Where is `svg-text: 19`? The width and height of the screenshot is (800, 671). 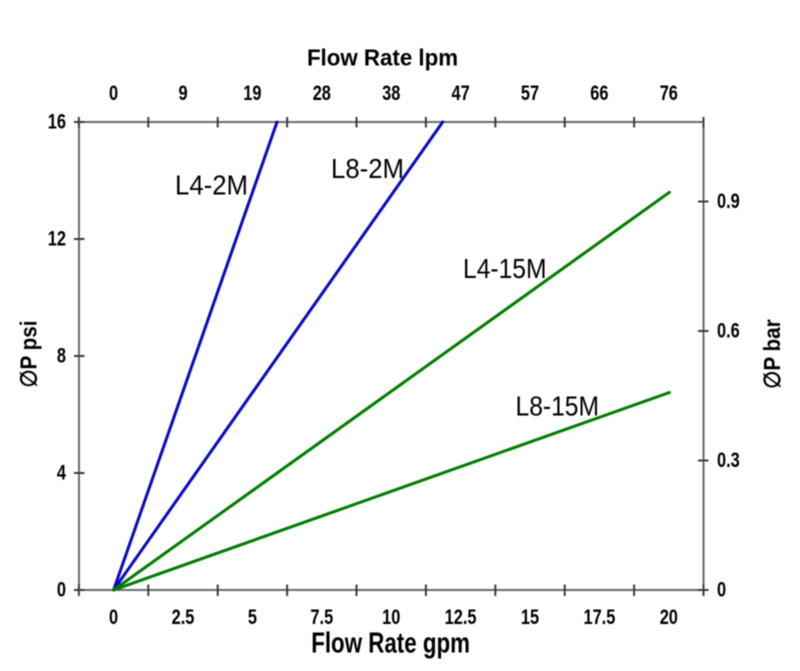 svg-text: 19 is located at coordinates (252, 92).